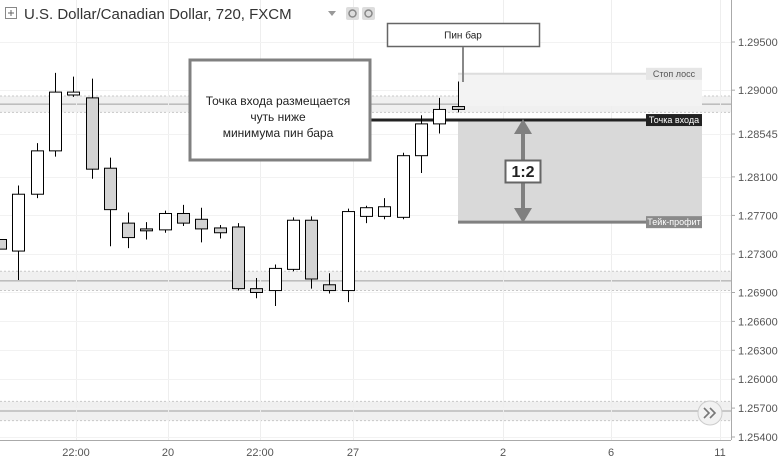 This screenshot has height=460, width=780. I want to click on entry-note-line-3: минимума пин бара, so click(278, 133).